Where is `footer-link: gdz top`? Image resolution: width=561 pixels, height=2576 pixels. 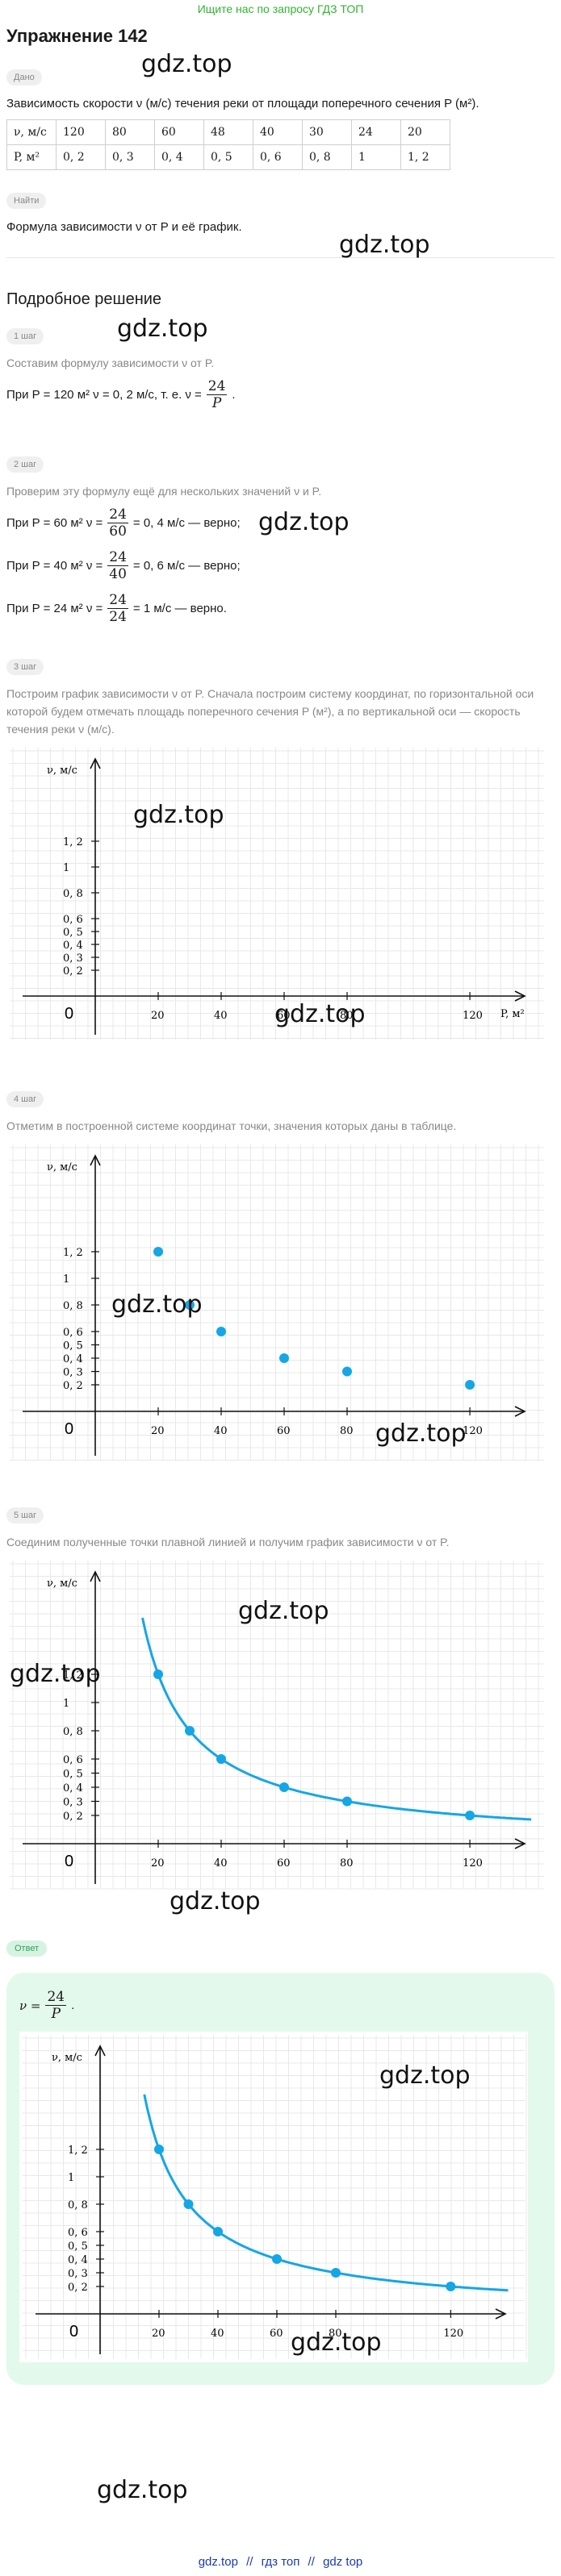
footer-link: gdz top is located at coordinates (343, 2562).